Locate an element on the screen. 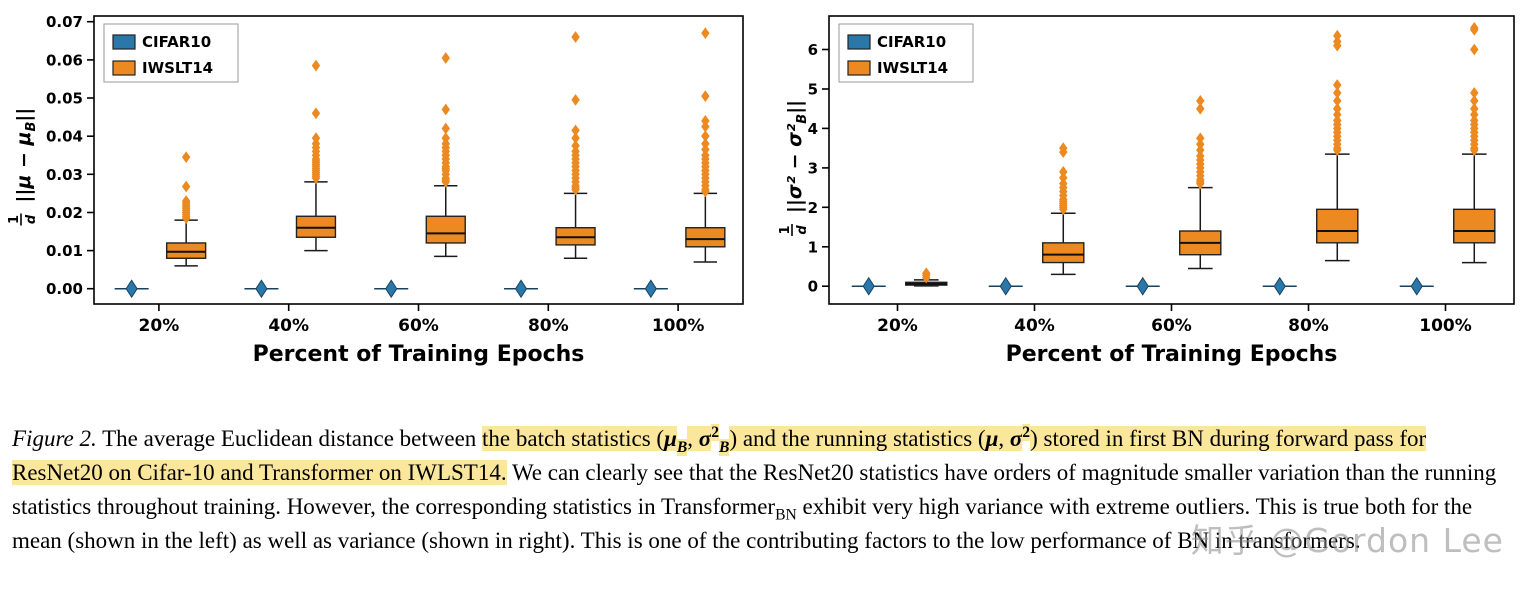 This screenshot has height=598, width=1526. svg-text: 3 is located at coordinates (813, 168).